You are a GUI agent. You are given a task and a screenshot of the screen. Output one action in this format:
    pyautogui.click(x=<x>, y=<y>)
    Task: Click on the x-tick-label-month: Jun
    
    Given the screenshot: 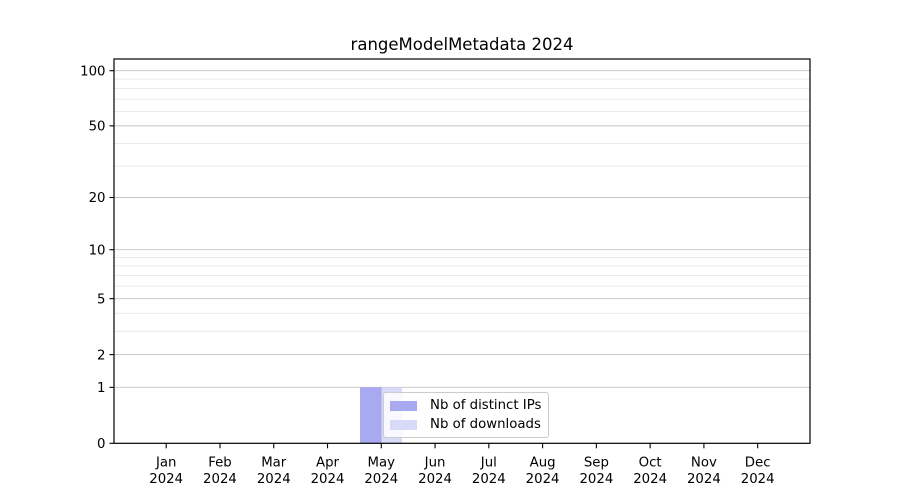 What is the action you would take?
    pyautogui.click(x=435, y=463)
    